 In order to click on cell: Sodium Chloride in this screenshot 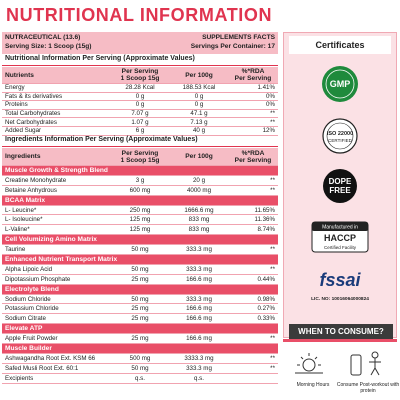, I will do `click(28, 299)`.